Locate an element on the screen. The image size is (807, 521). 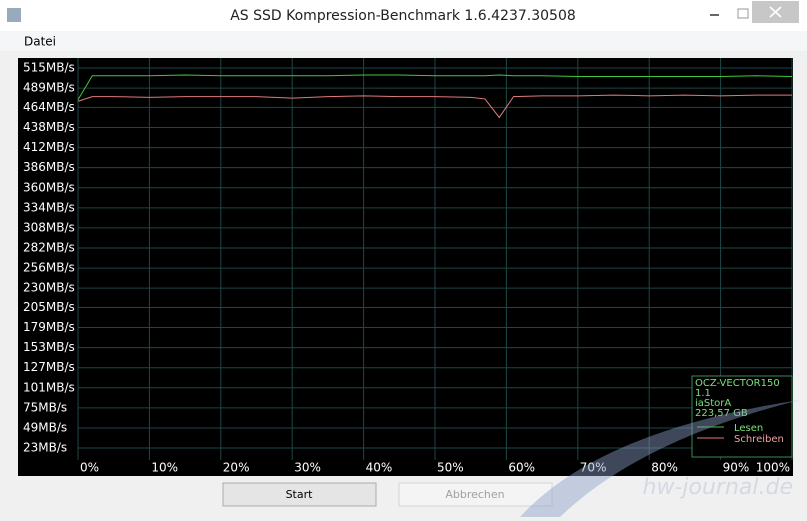
x-tick-label: 10% is located at coordinates (164, 468).